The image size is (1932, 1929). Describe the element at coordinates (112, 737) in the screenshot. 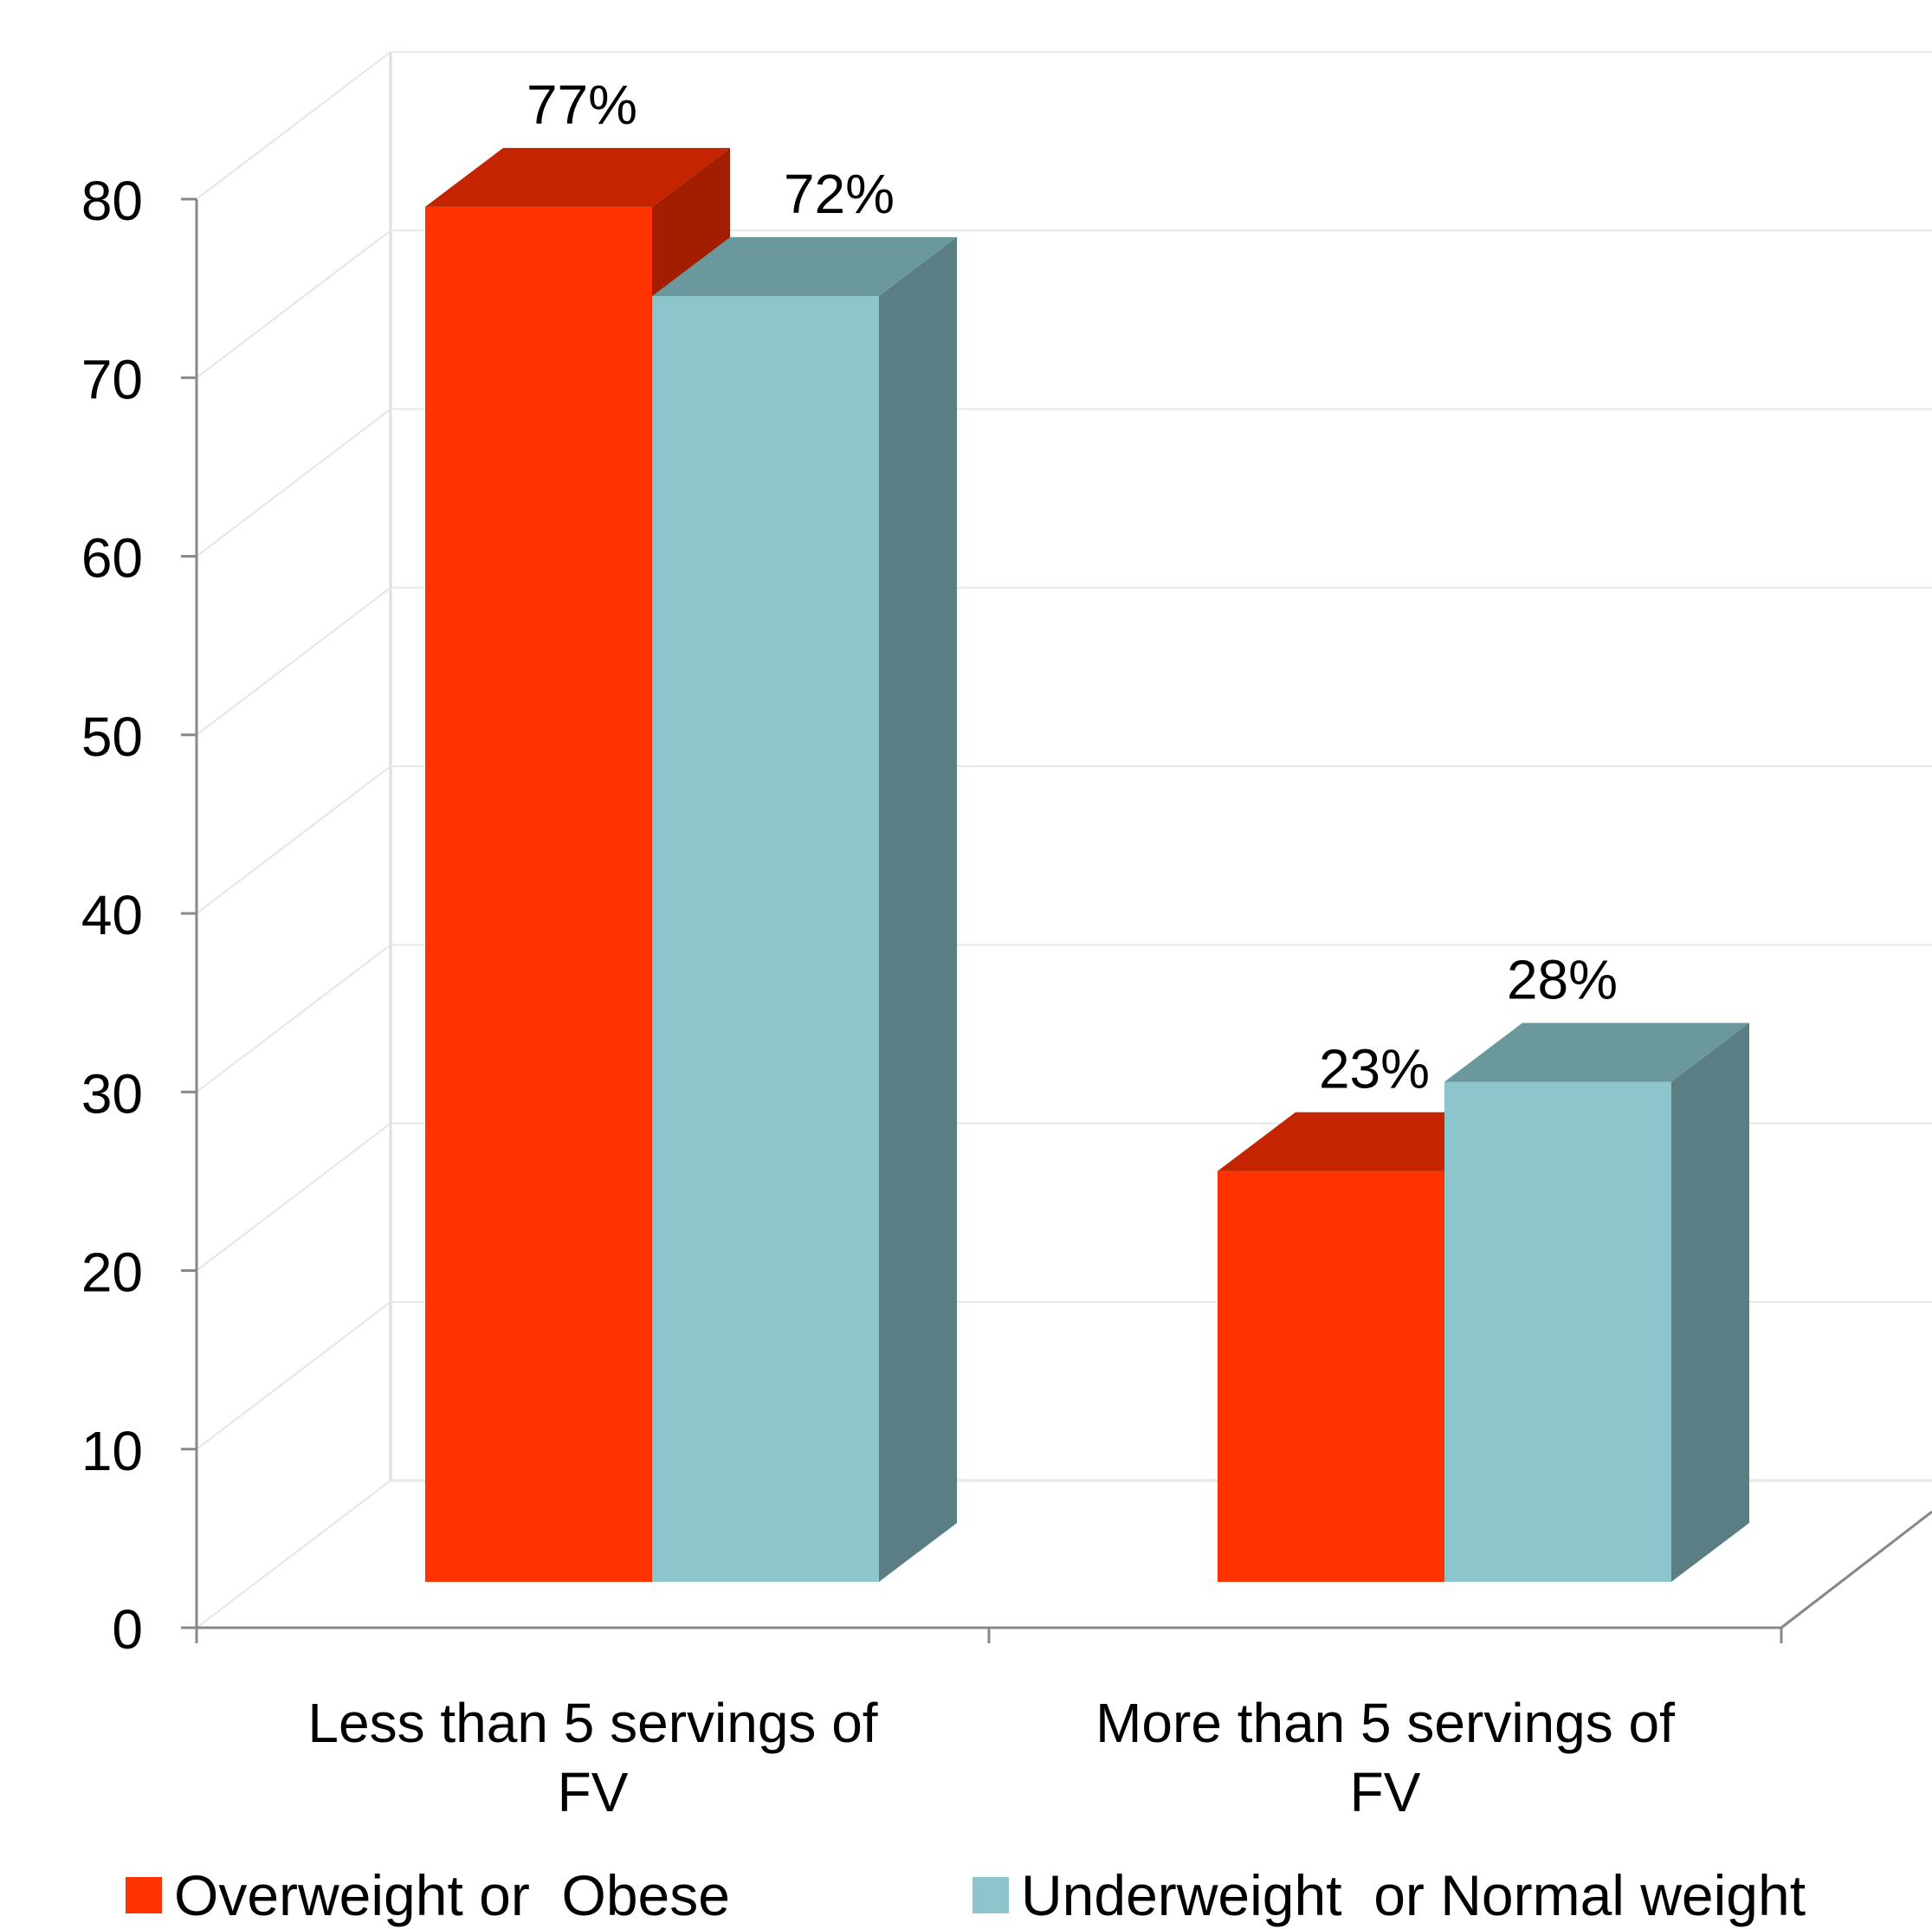

I see `y-tick-label: 50` at that location.